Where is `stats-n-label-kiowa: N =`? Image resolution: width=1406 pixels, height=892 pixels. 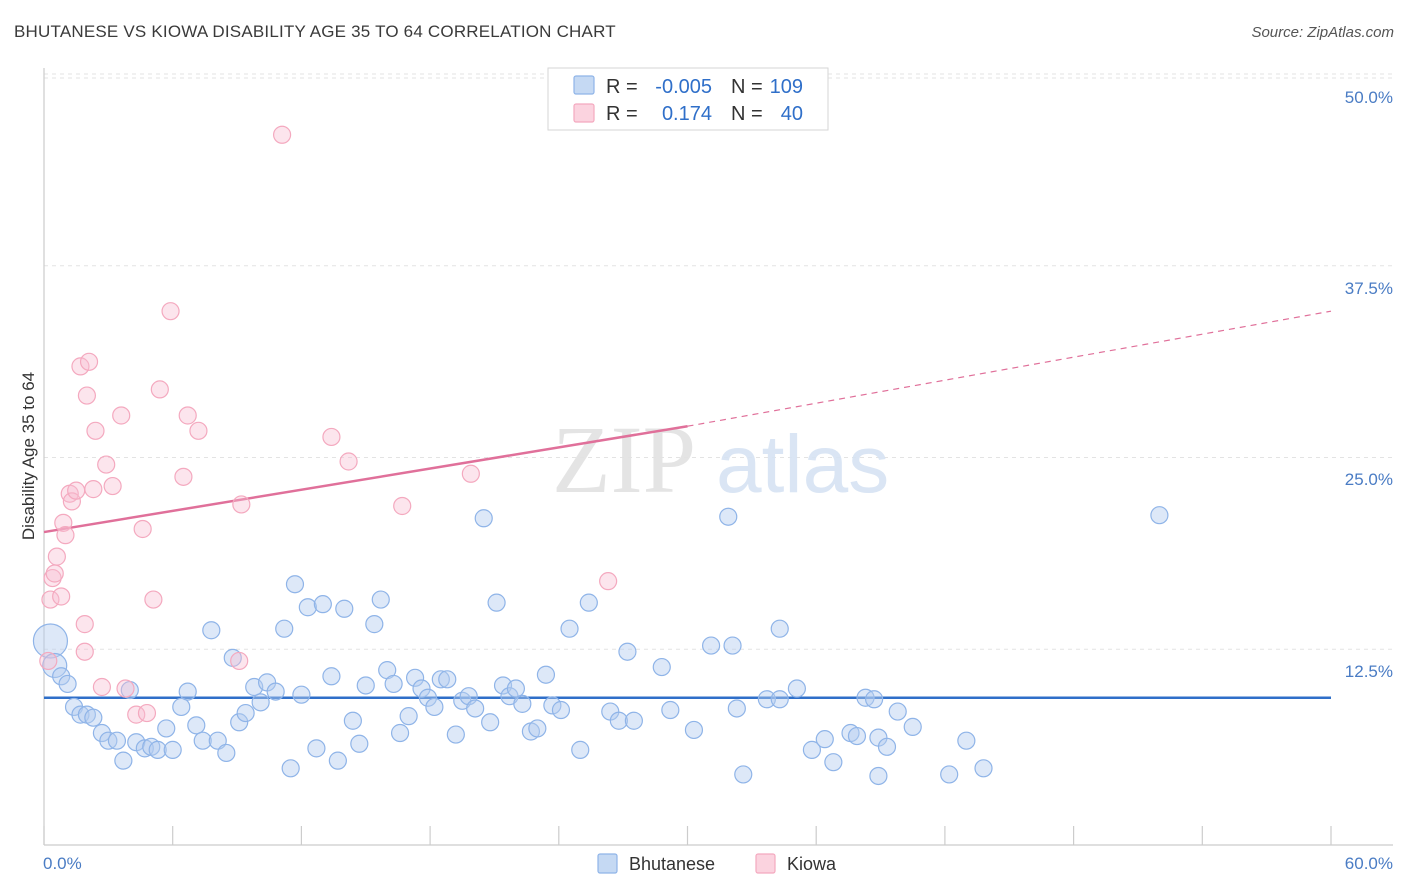 stats-n-label-kiowa: N = is located at coordinates (747, 114).